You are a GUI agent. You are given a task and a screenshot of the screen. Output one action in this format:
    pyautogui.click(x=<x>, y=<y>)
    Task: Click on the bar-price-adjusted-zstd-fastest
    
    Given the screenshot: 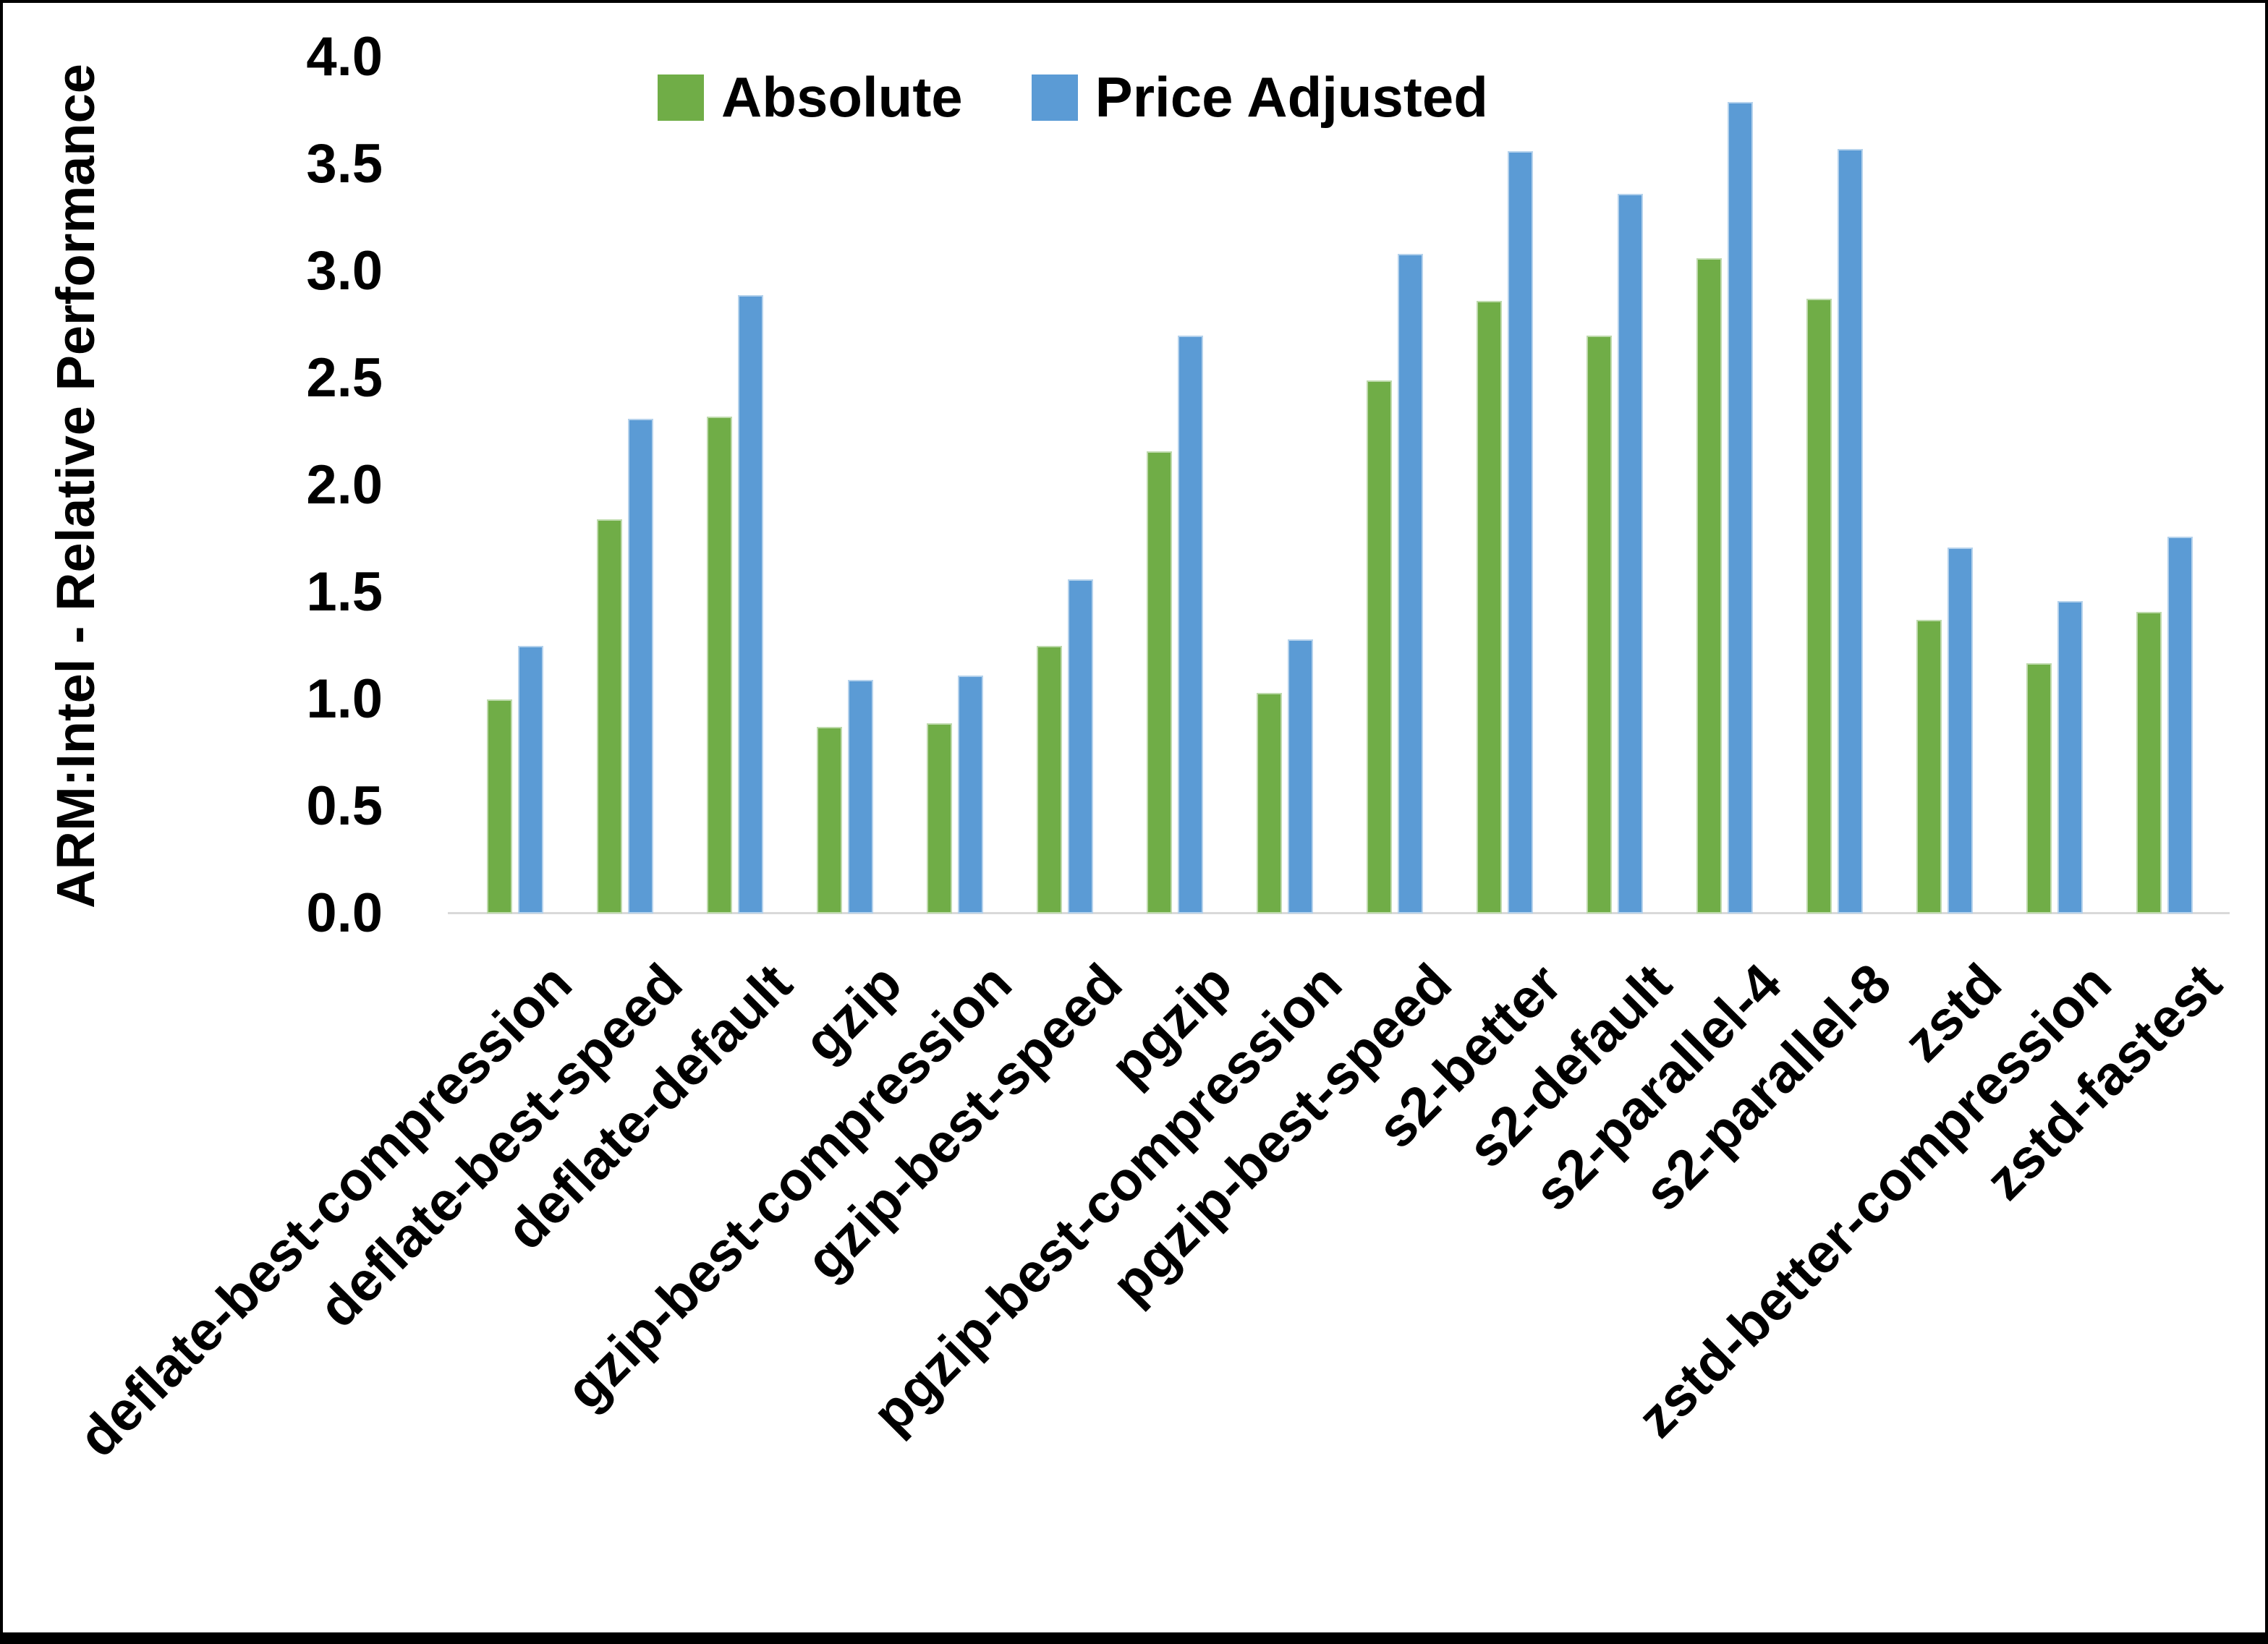 What is the action you would take?
    pyautogui.click(x=2180, y=725)
    